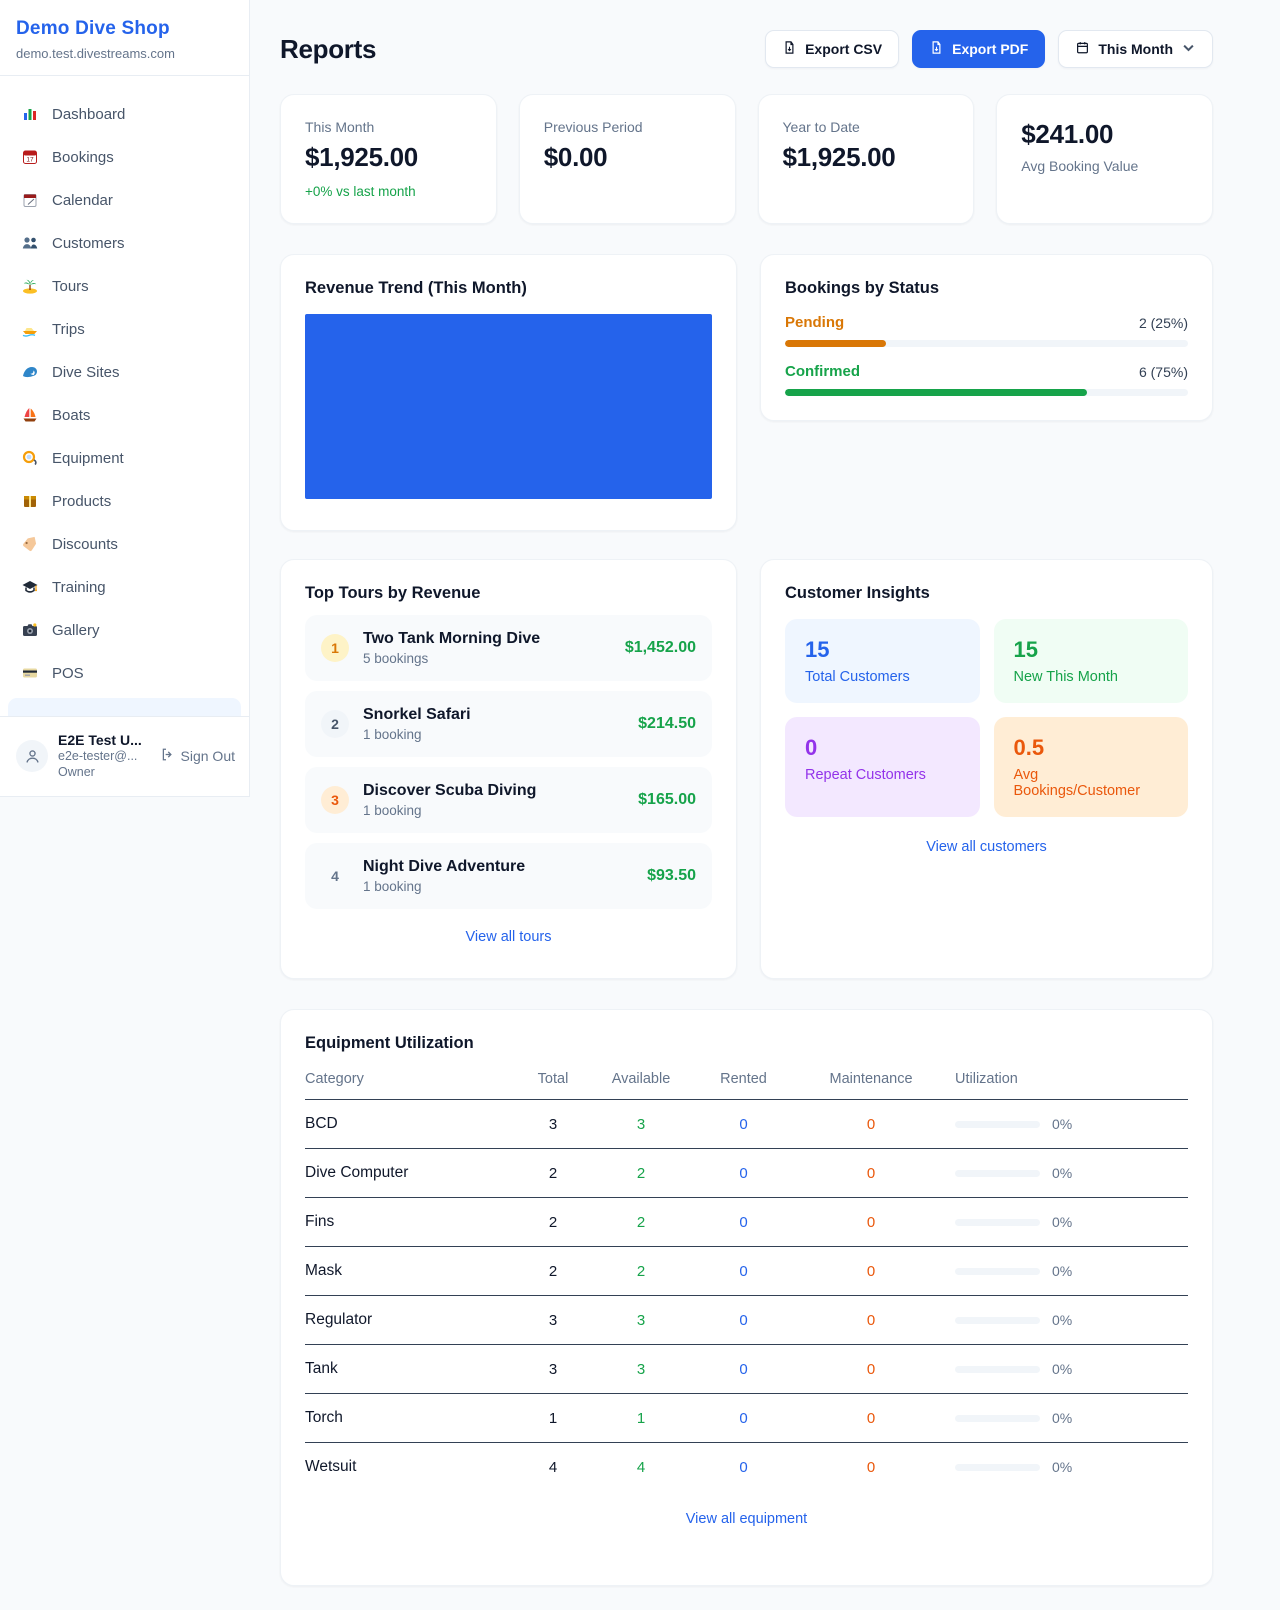 This screenshot has width=1280, height=1610. I want to click on sidebar-item-label: Tours, so click(70, 286).